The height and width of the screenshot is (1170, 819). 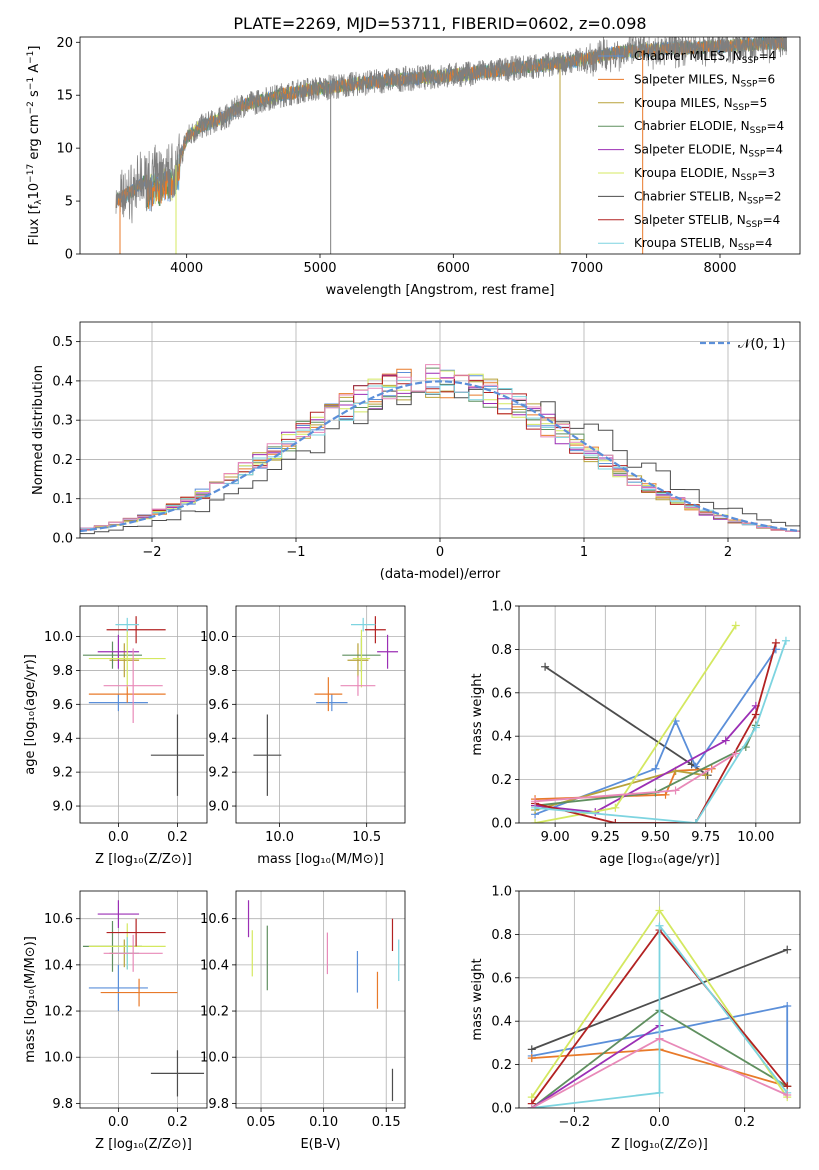 What do you see at coordinates (586, 268) in the screenshot?
I see `x-tick-label: 7000` at bounding box center [586, 268].